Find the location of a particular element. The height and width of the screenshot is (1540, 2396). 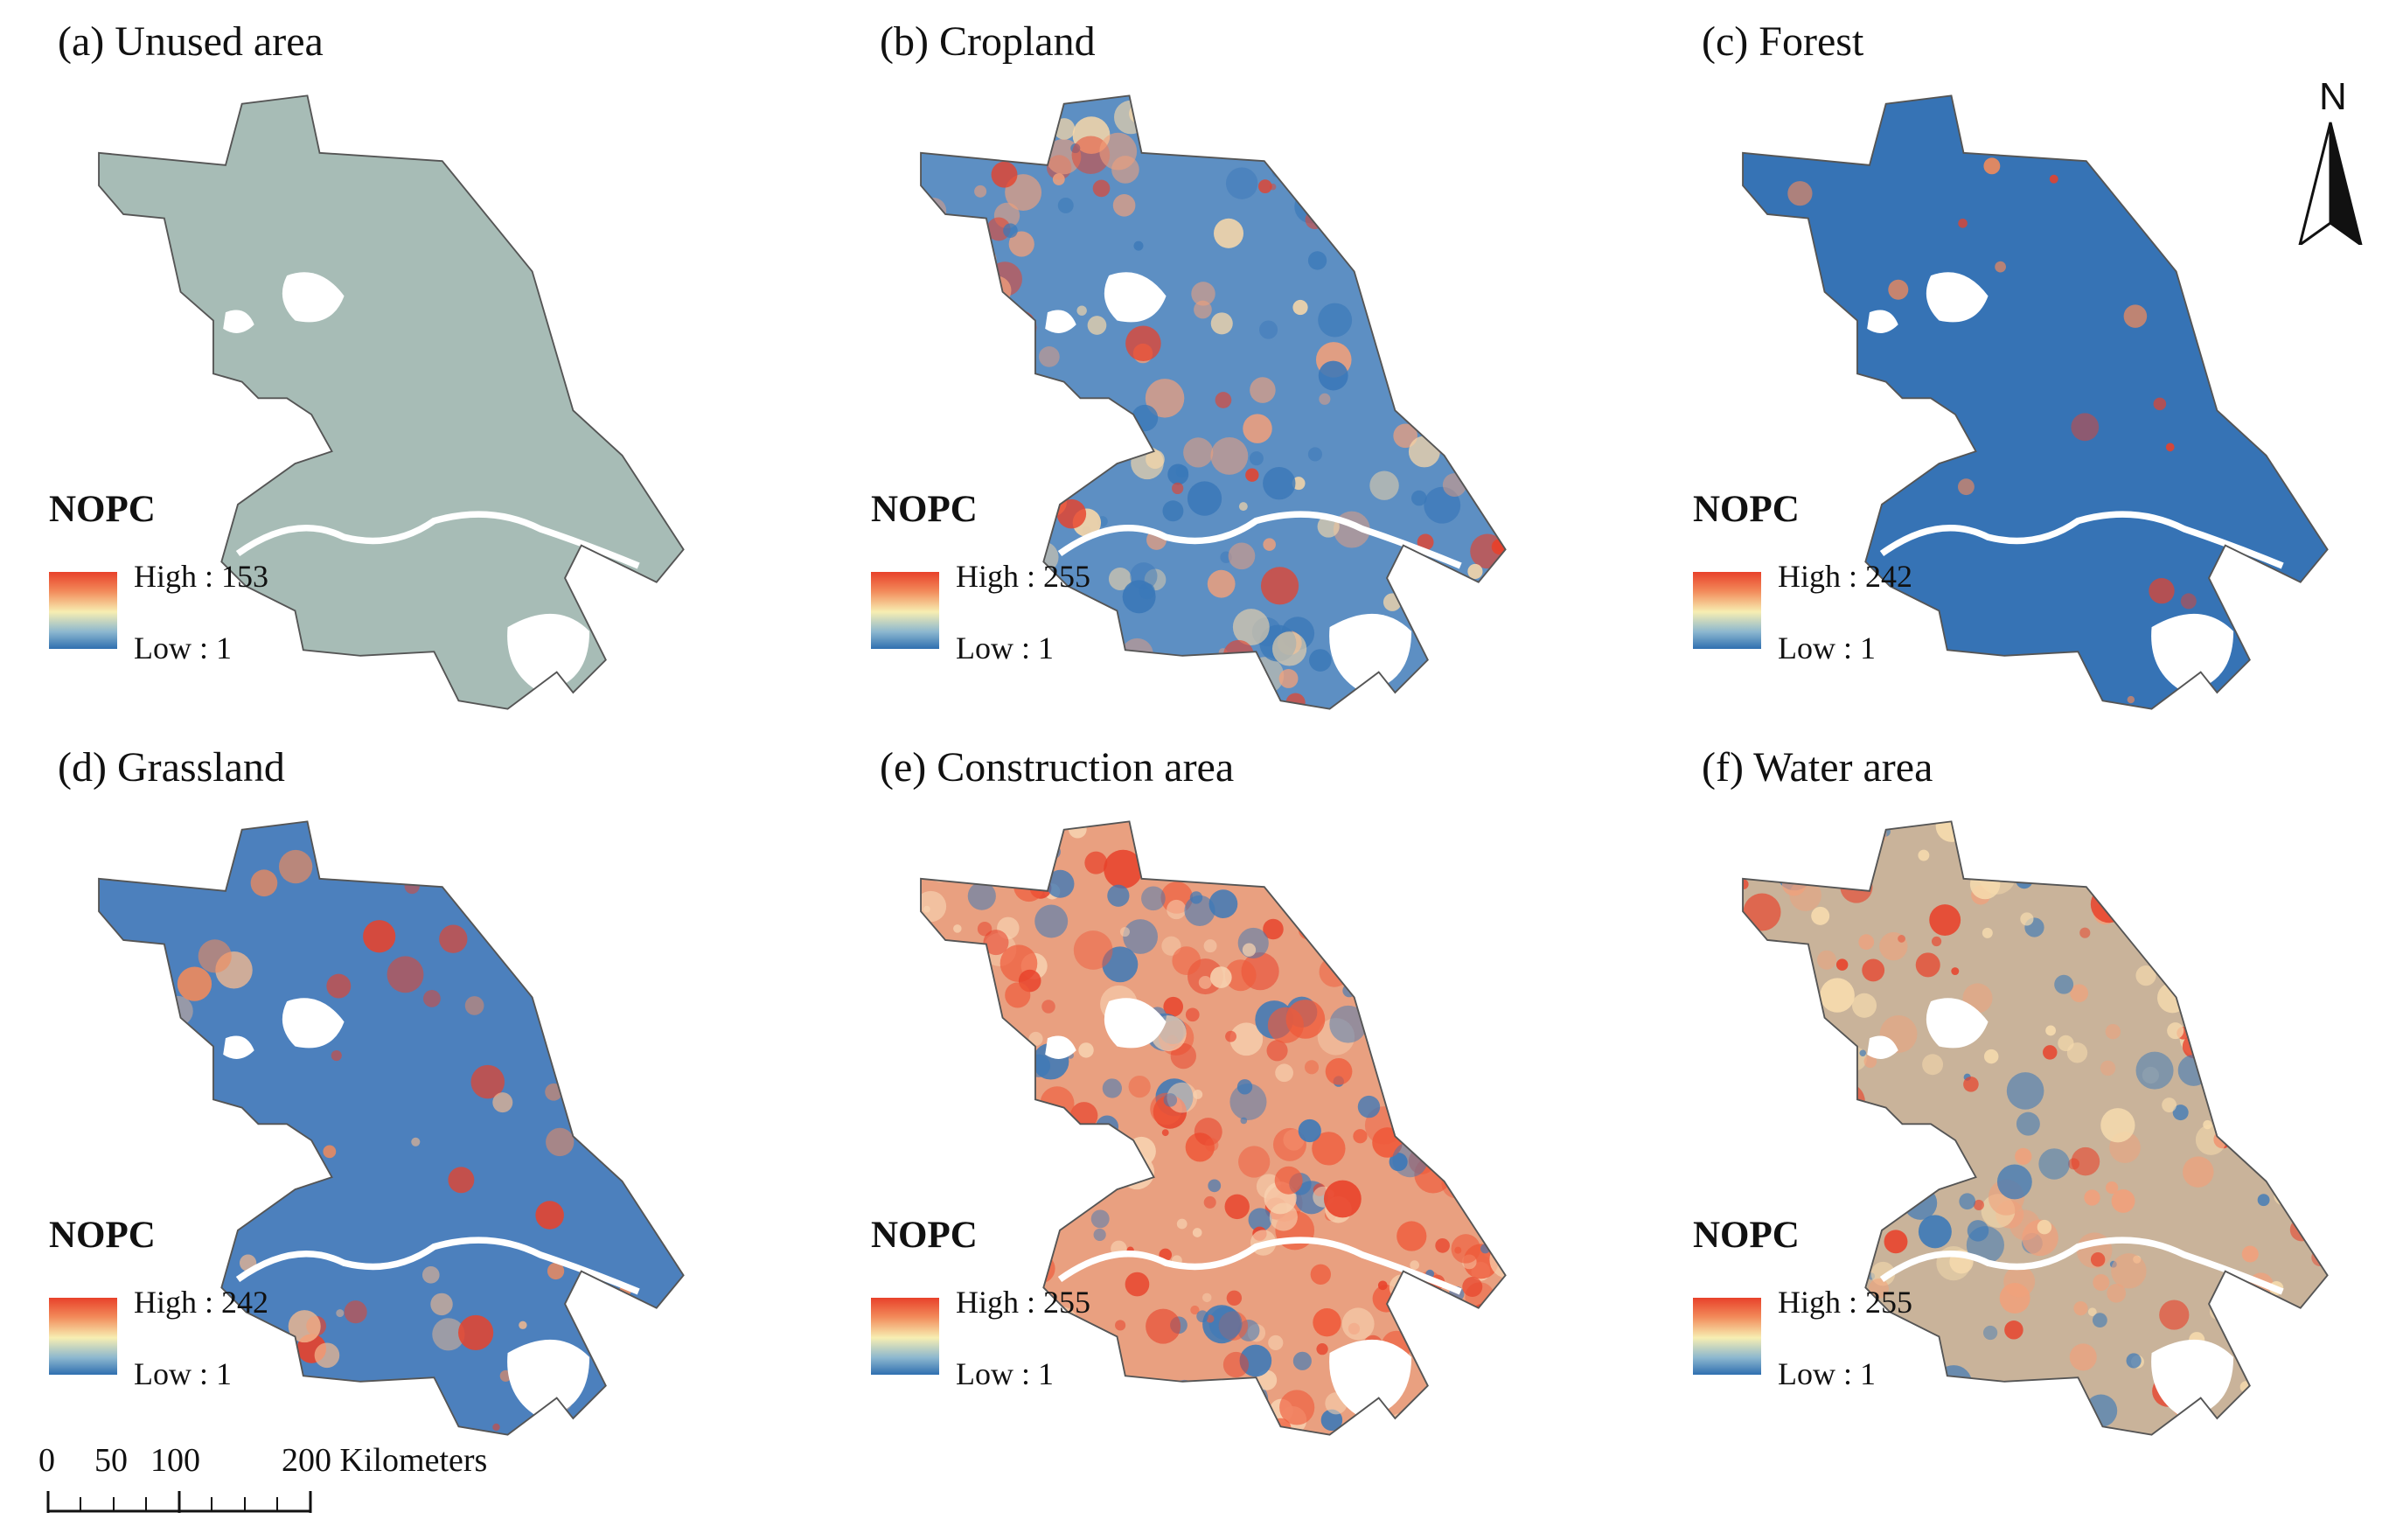

panel-title: (a) Unused area is located at coordinates (191, 42).